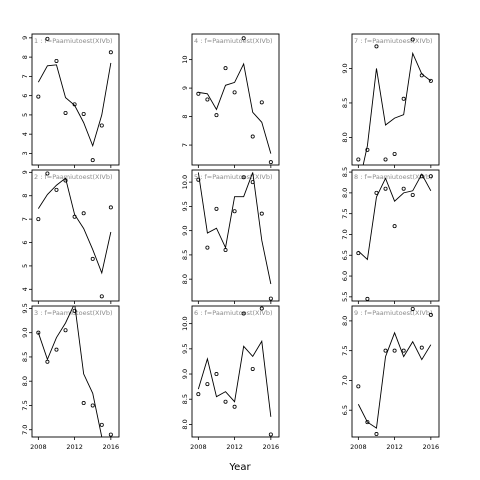  I want to click on y-tick-label: 6.0, so click(345, 276).